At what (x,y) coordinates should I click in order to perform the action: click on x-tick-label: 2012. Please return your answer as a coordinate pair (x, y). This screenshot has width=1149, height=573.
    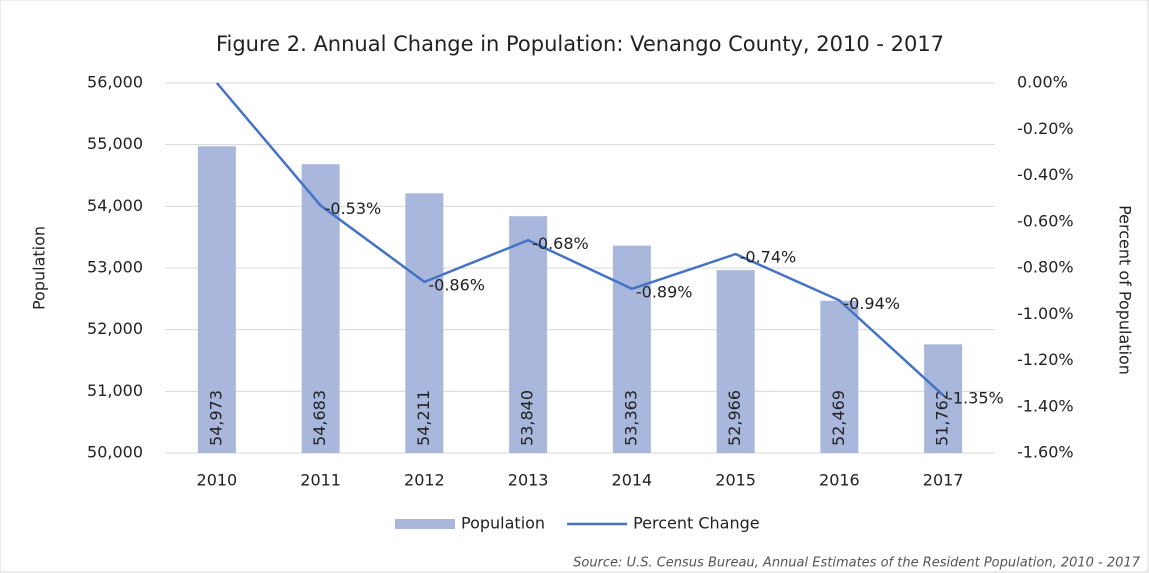
    Looking at the image, I should click on (424, 480).